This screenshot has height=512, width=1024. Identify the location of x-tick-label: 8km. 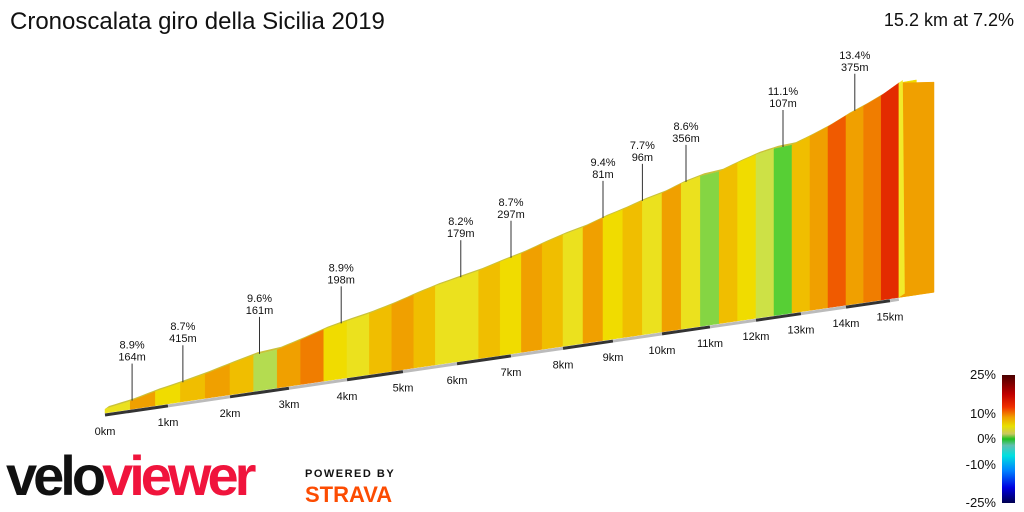
(563, 365).